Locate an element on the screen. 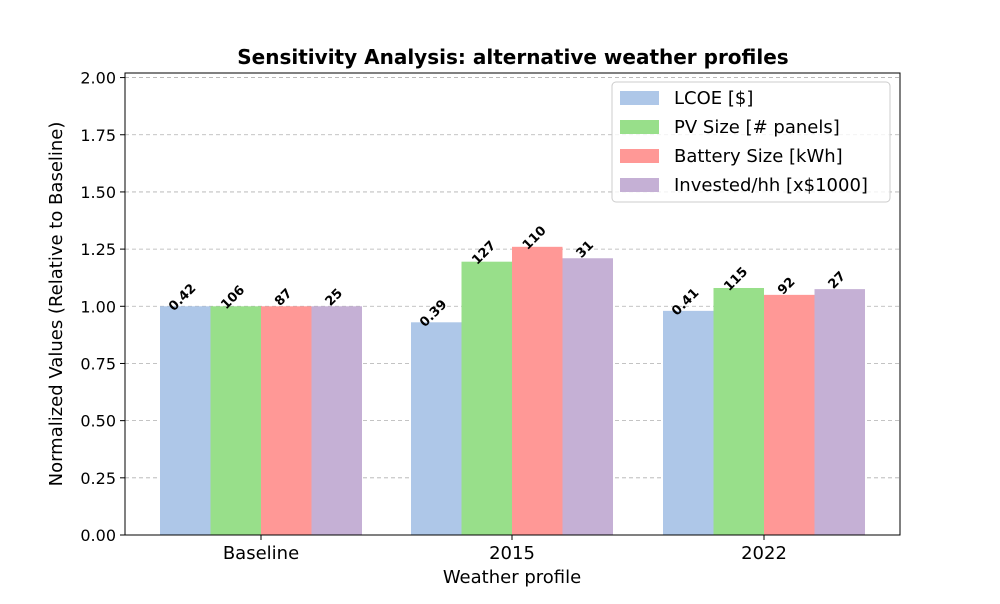 The height and width of the screenshot is (604, 1000). bar-value-label: 27 is located at coordinates (837, 280).